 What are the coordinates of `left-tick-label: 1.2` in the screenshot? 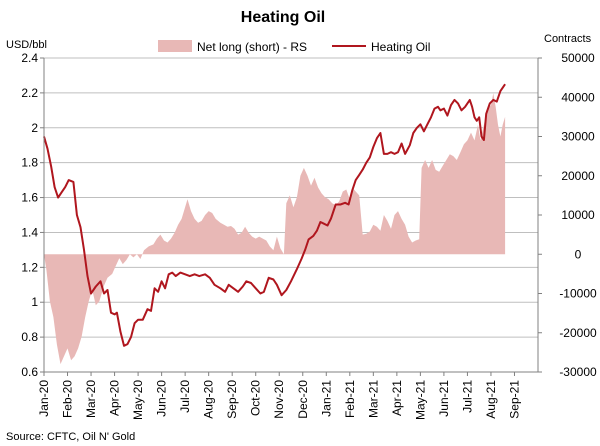 It's located at (29, 267).